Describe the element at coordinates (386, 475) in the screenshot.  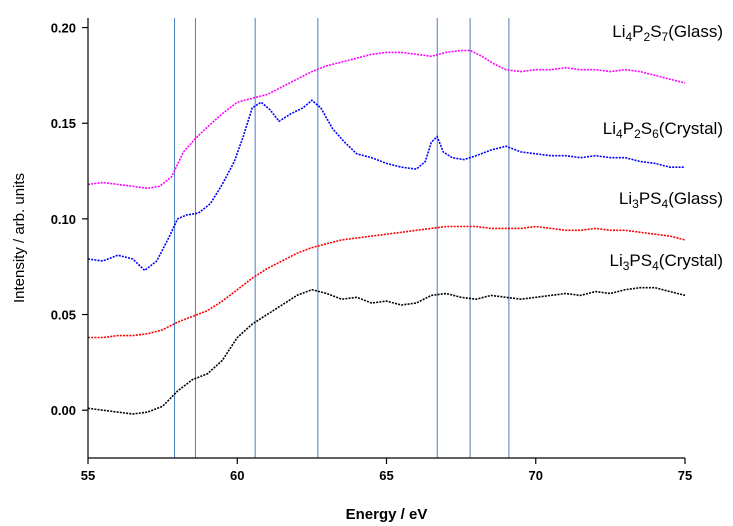
I see `x-tick-label-2: 65` at that location.